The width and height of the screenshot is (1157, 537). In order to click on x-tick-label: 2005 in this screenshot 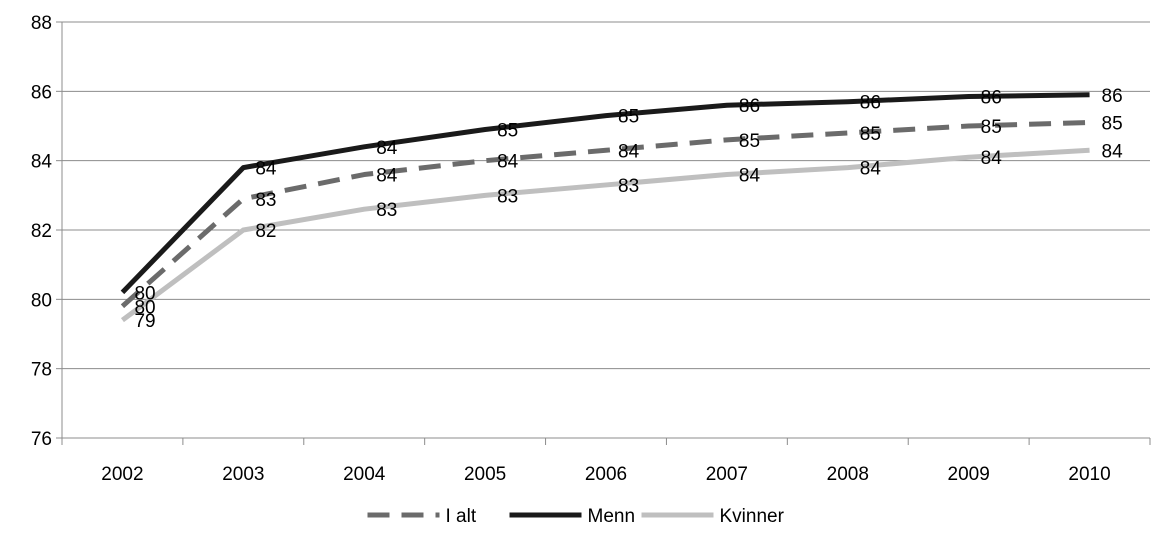, I will do `click(485, 474)`.